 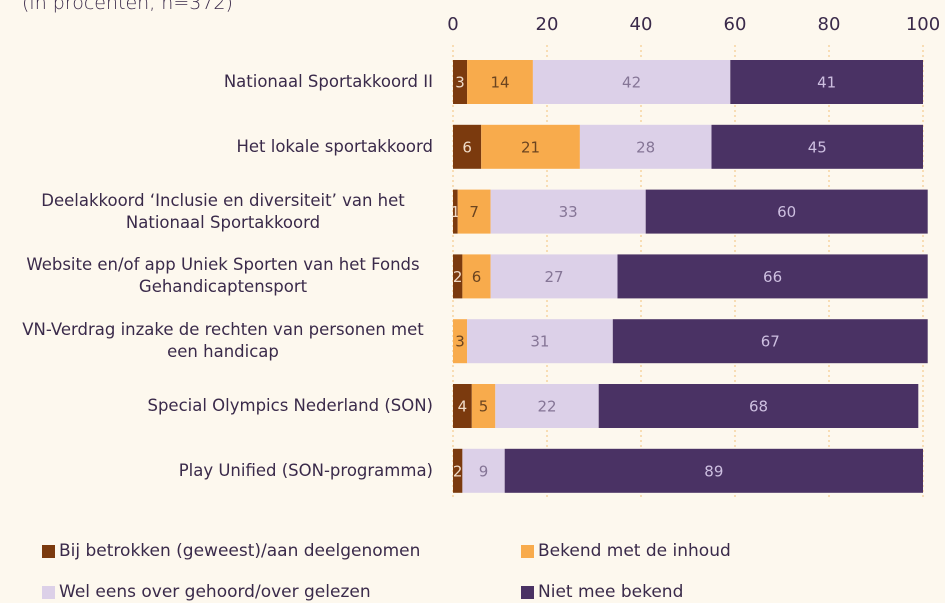 I want to click on legend-item: Bekend met de inhoud, so click(x=626, y=551).